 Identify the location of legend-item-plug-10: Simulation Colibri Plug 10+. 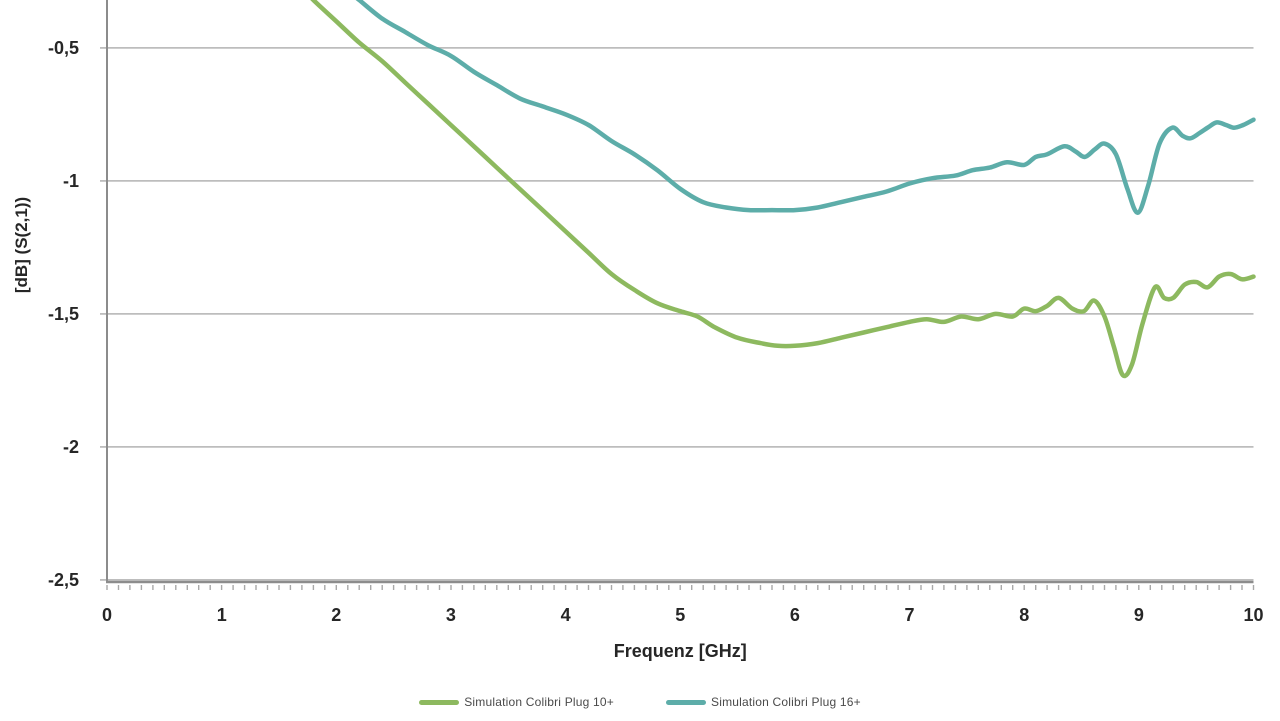
(516, 702).